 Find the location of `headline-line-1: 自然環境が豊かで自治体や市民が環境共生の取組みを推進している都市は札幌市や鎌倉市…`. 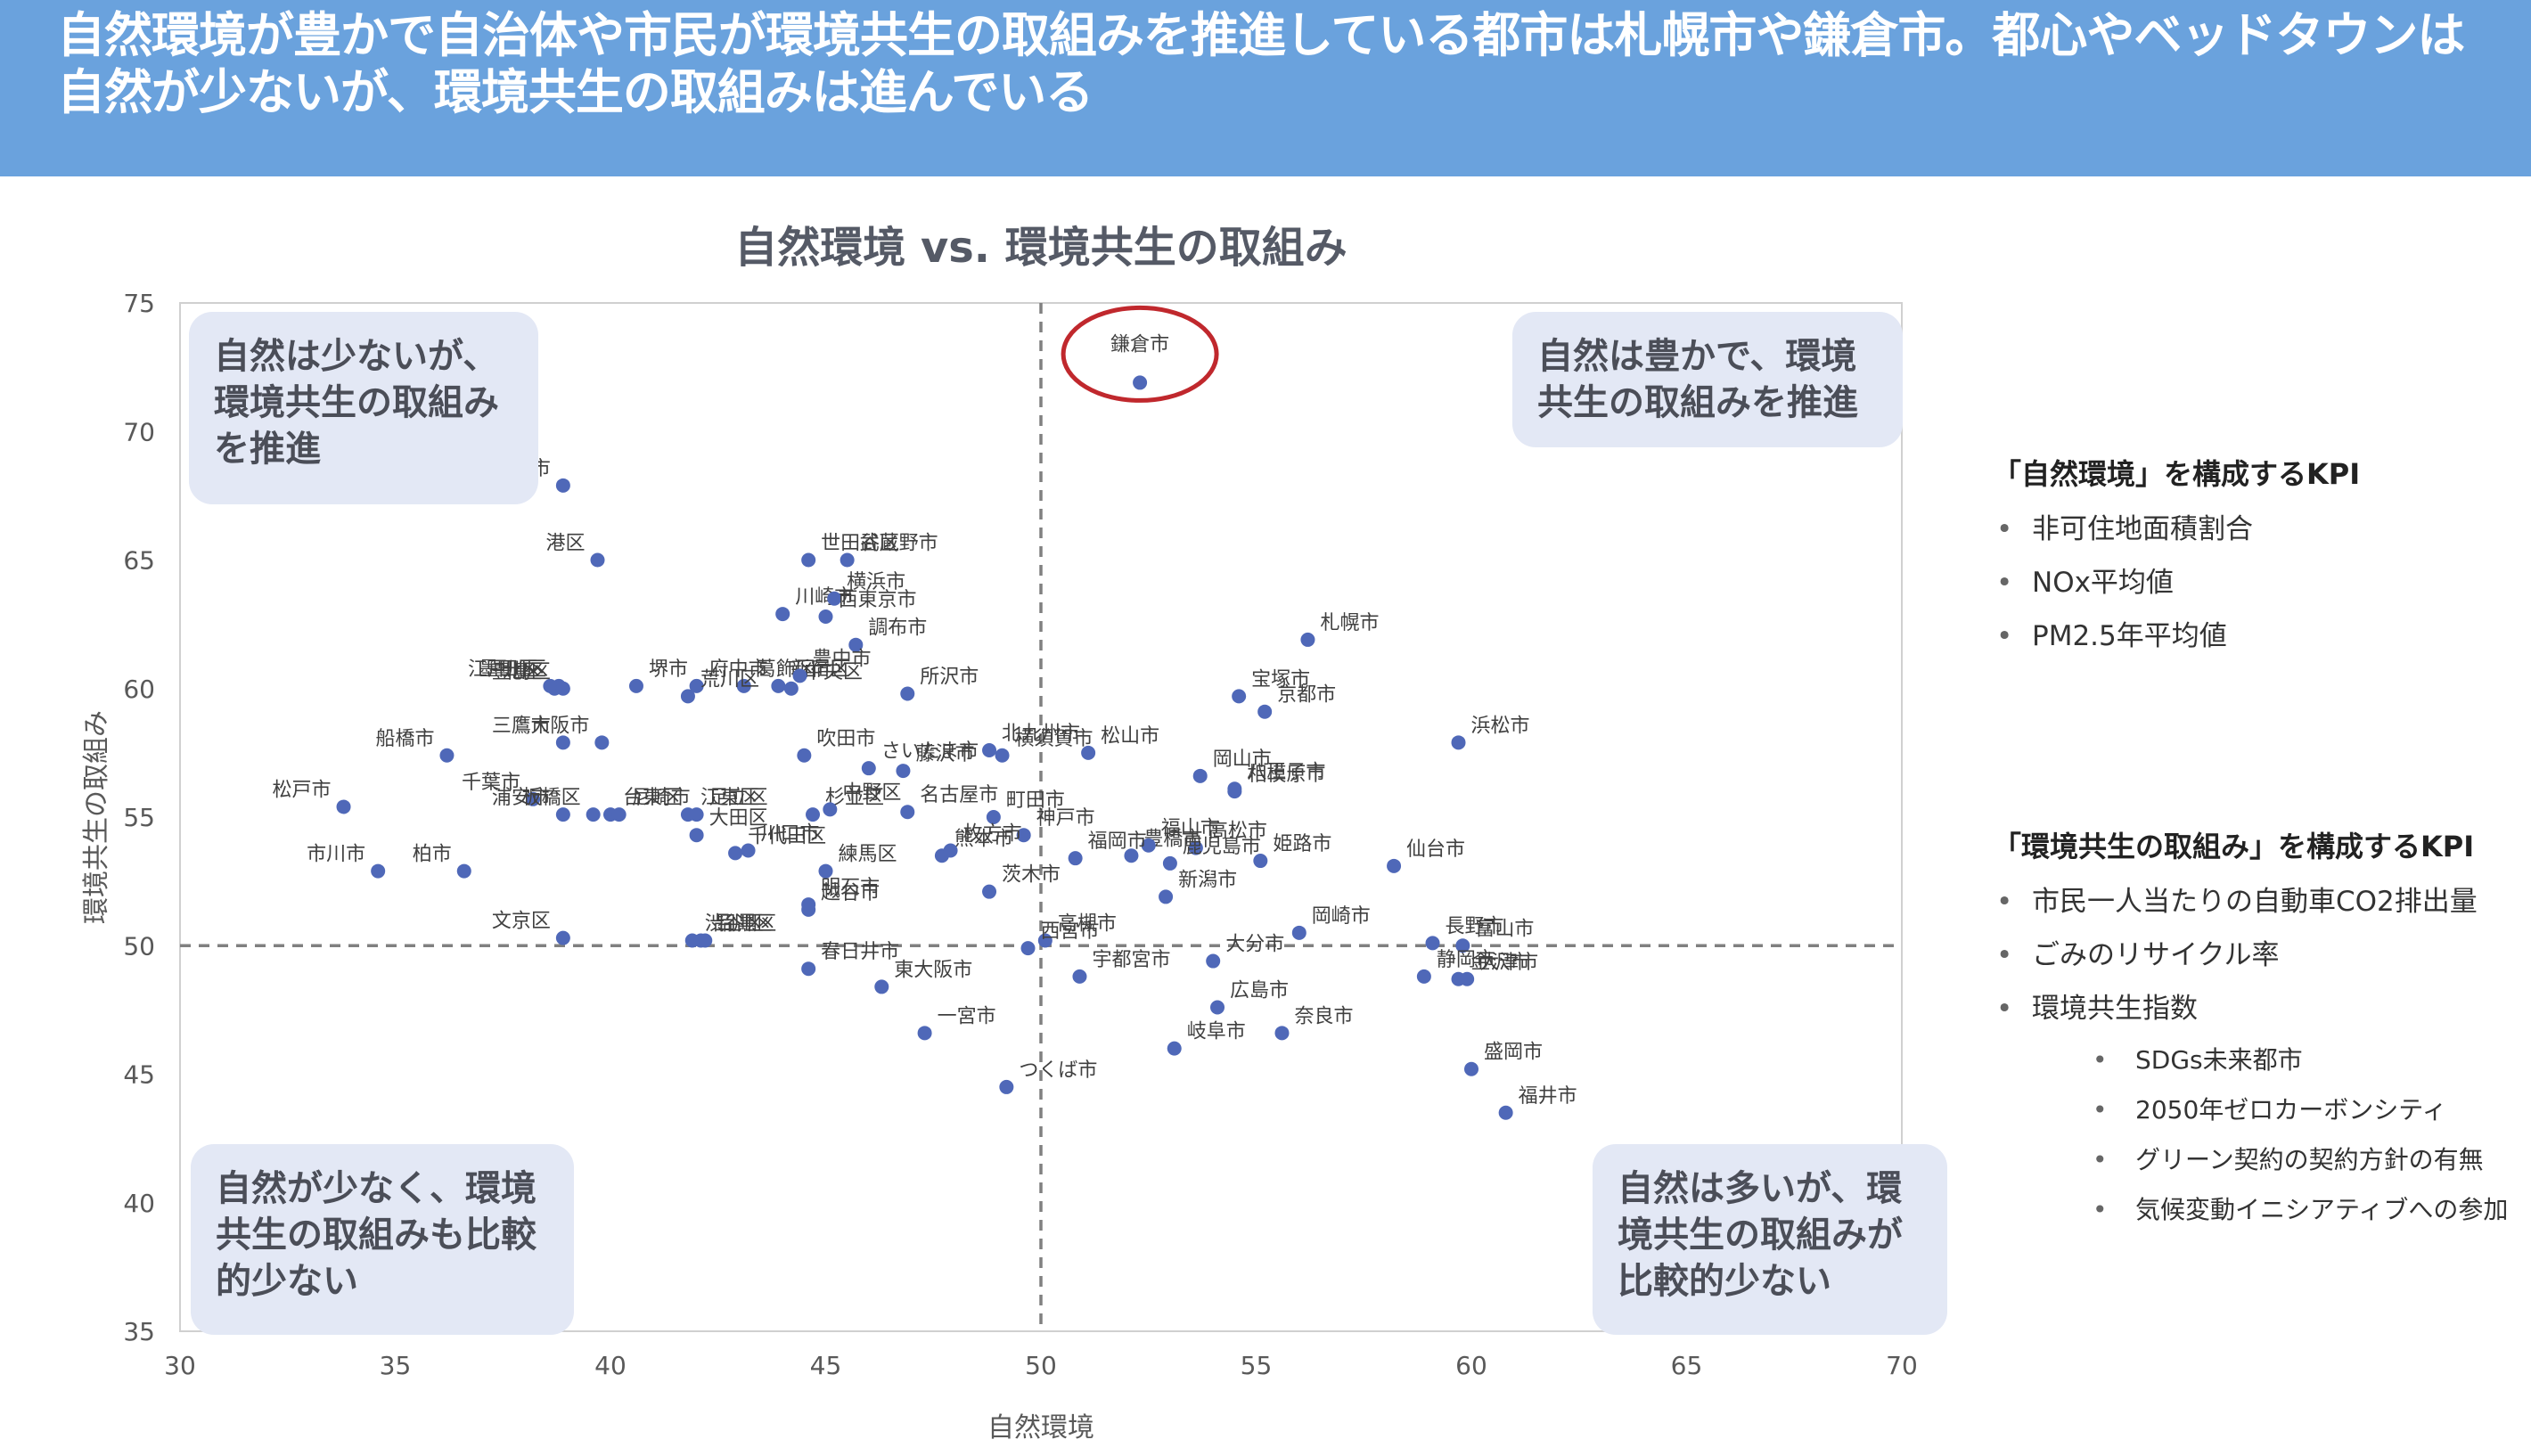

headline-line-1: 自然環境が豊かで自治体や市民が環境共生の取組みを推進している都市は札幌市や鎌倉市… is located at coordinates (1261, 35).